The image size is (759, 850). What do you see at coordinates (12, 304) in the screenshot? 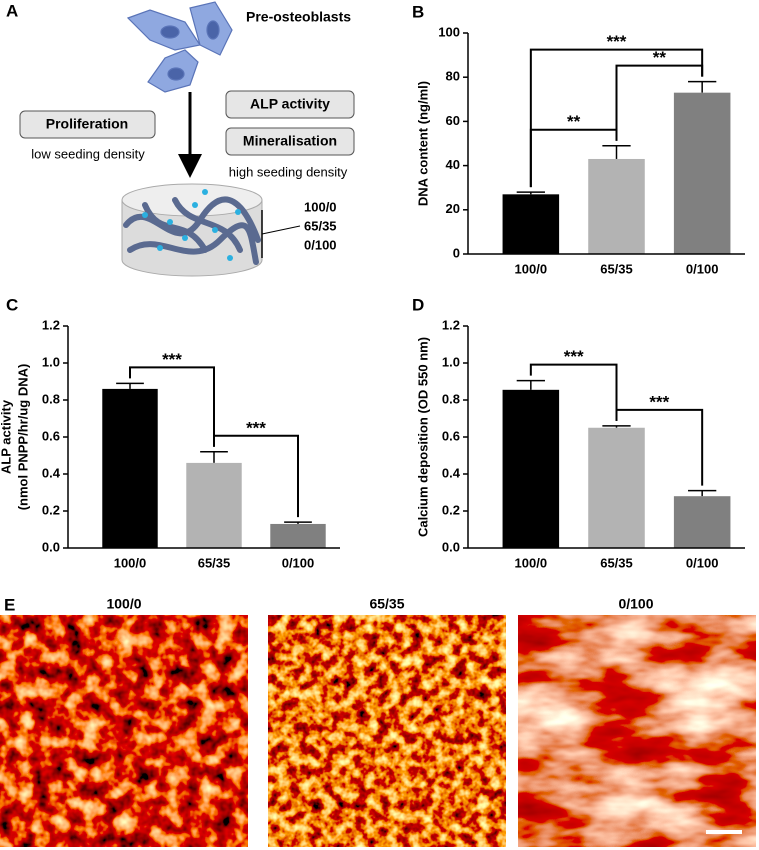
I see `panel-label: C` at bounding box center [12, 304].